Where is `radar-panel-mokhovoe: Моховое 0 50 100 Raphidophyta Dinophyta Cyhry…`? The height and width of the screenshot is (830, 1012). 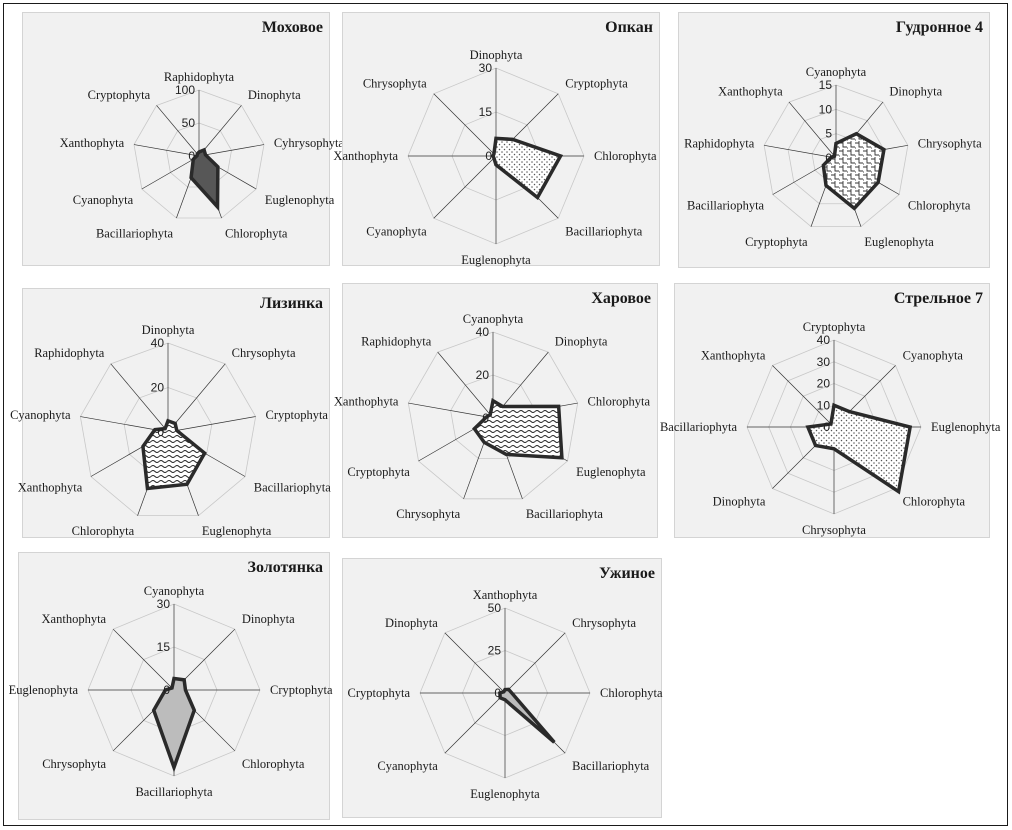 radar-panel-mokhovoe: Моховое 0 50 100 Raphidophyta Dinophyta Cyhry… is located at coordinates (183, 139).